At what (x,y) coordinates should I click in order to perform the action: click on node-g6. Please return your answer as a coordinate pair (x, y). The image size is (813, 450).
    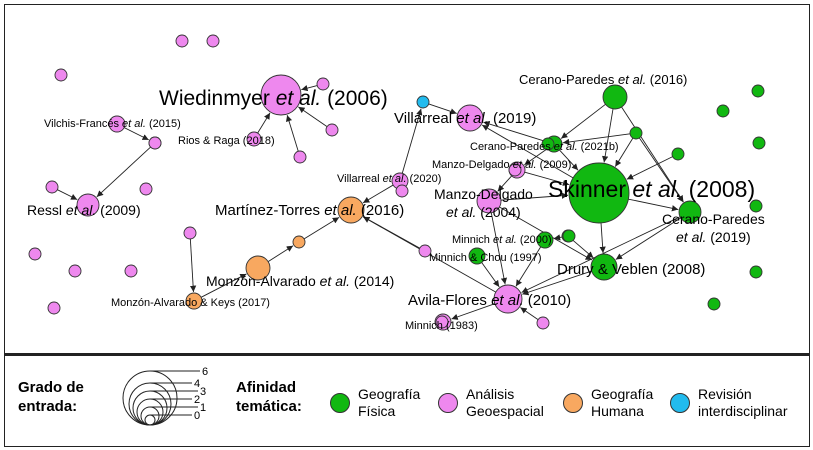
    Looking at the image, I should click on (759, 143).